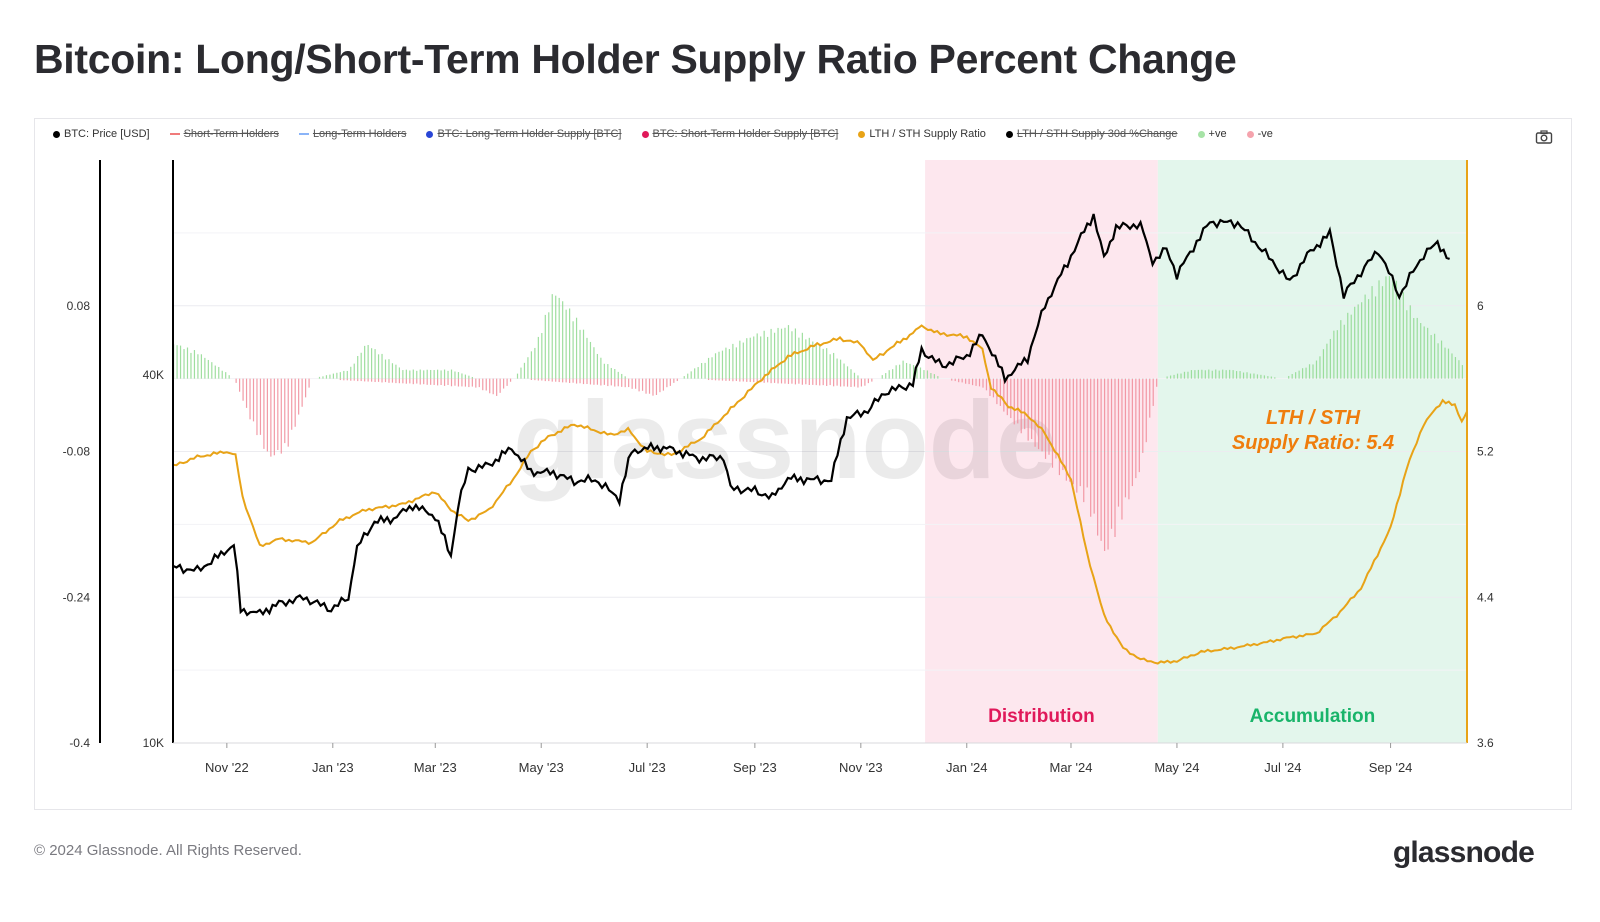 The width and height of the screenshot is (1600, 922). Describe the element at coordinates (101, 134) in the screenshot. I see `legend-item: BTC: Price [USD]` at that location.